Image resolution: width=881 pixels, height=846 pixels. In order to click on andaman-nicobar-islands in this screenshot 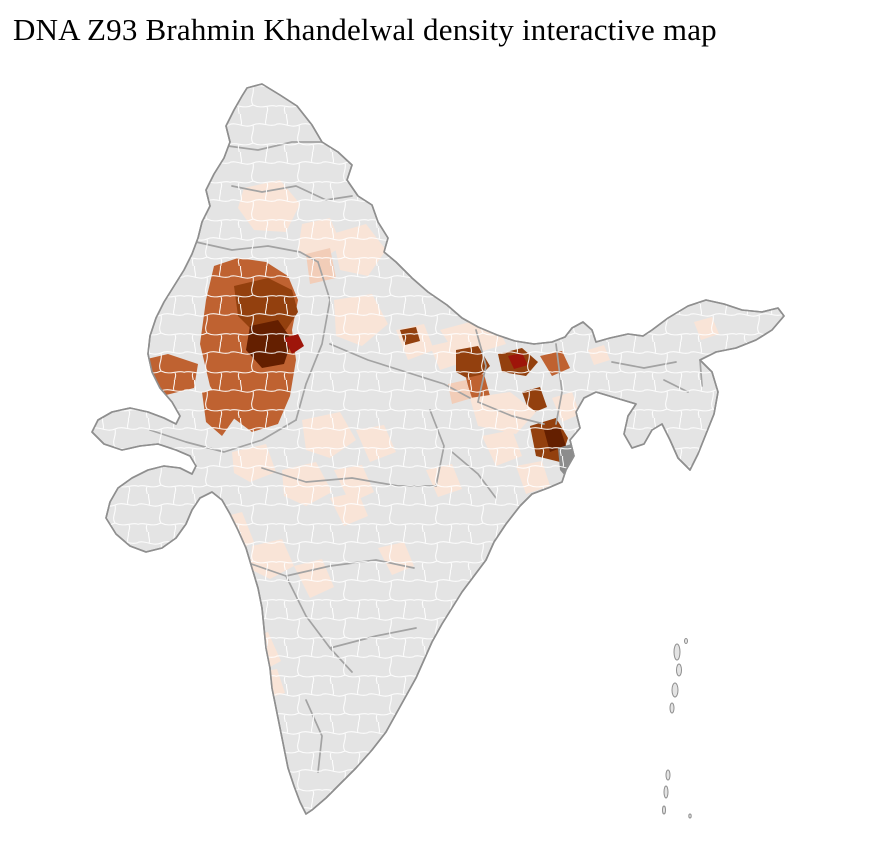, I will do `click(677, 728)`.